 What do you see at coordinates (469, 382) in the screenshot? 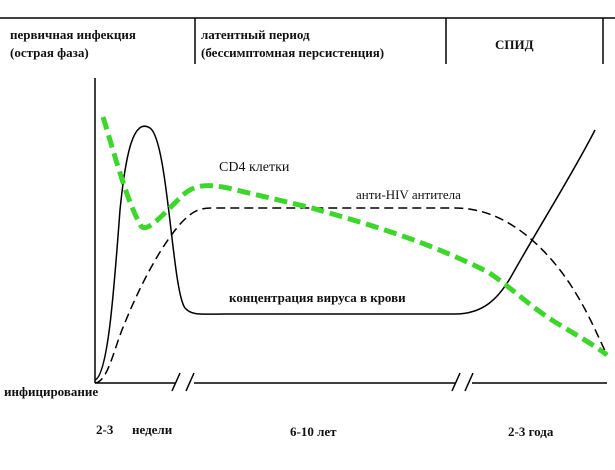
I see `axis-break-2b` at bounding box center [469, 382].